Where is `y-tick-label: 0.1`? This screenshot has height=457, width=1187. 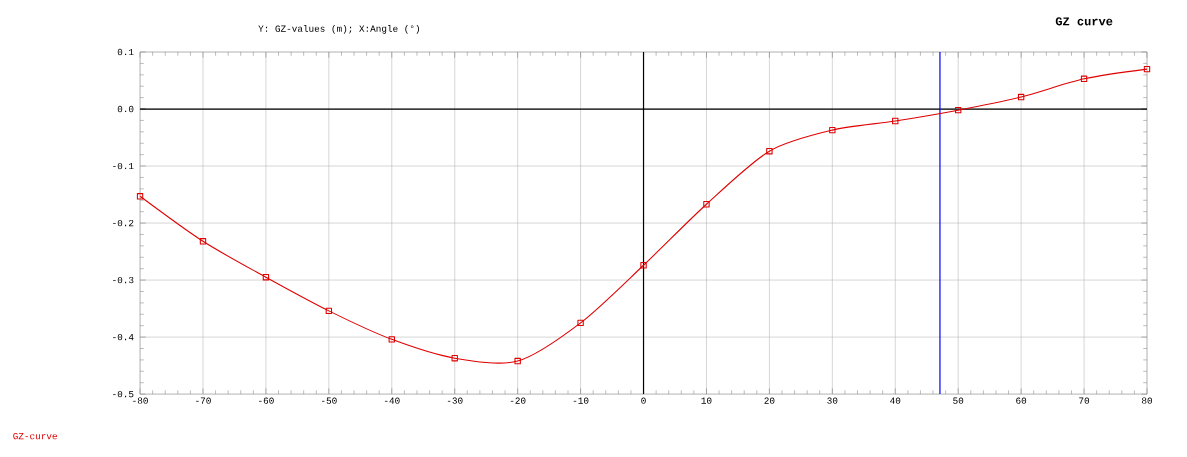 y-tick-label: 0.1 is located at coordinates (125, 51).